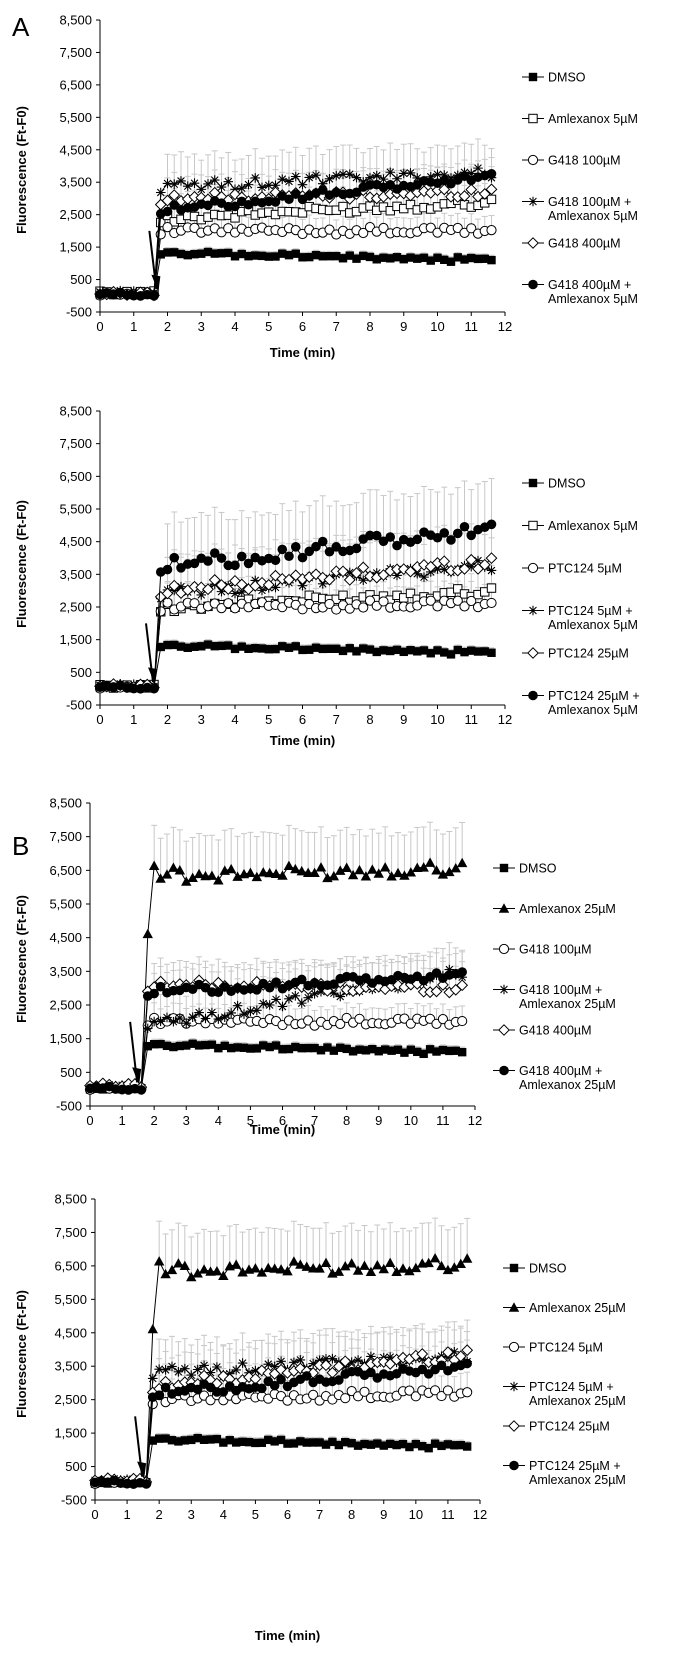  I want to click on x-tick-label: 12, so click(505, 719).